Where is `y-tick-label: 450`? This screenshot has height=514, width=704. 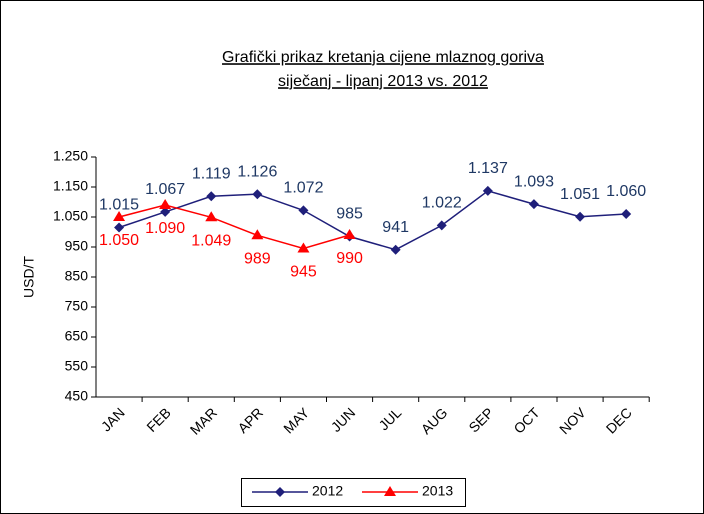
y-tick-label: 450 is located at coordinates (77, 396).